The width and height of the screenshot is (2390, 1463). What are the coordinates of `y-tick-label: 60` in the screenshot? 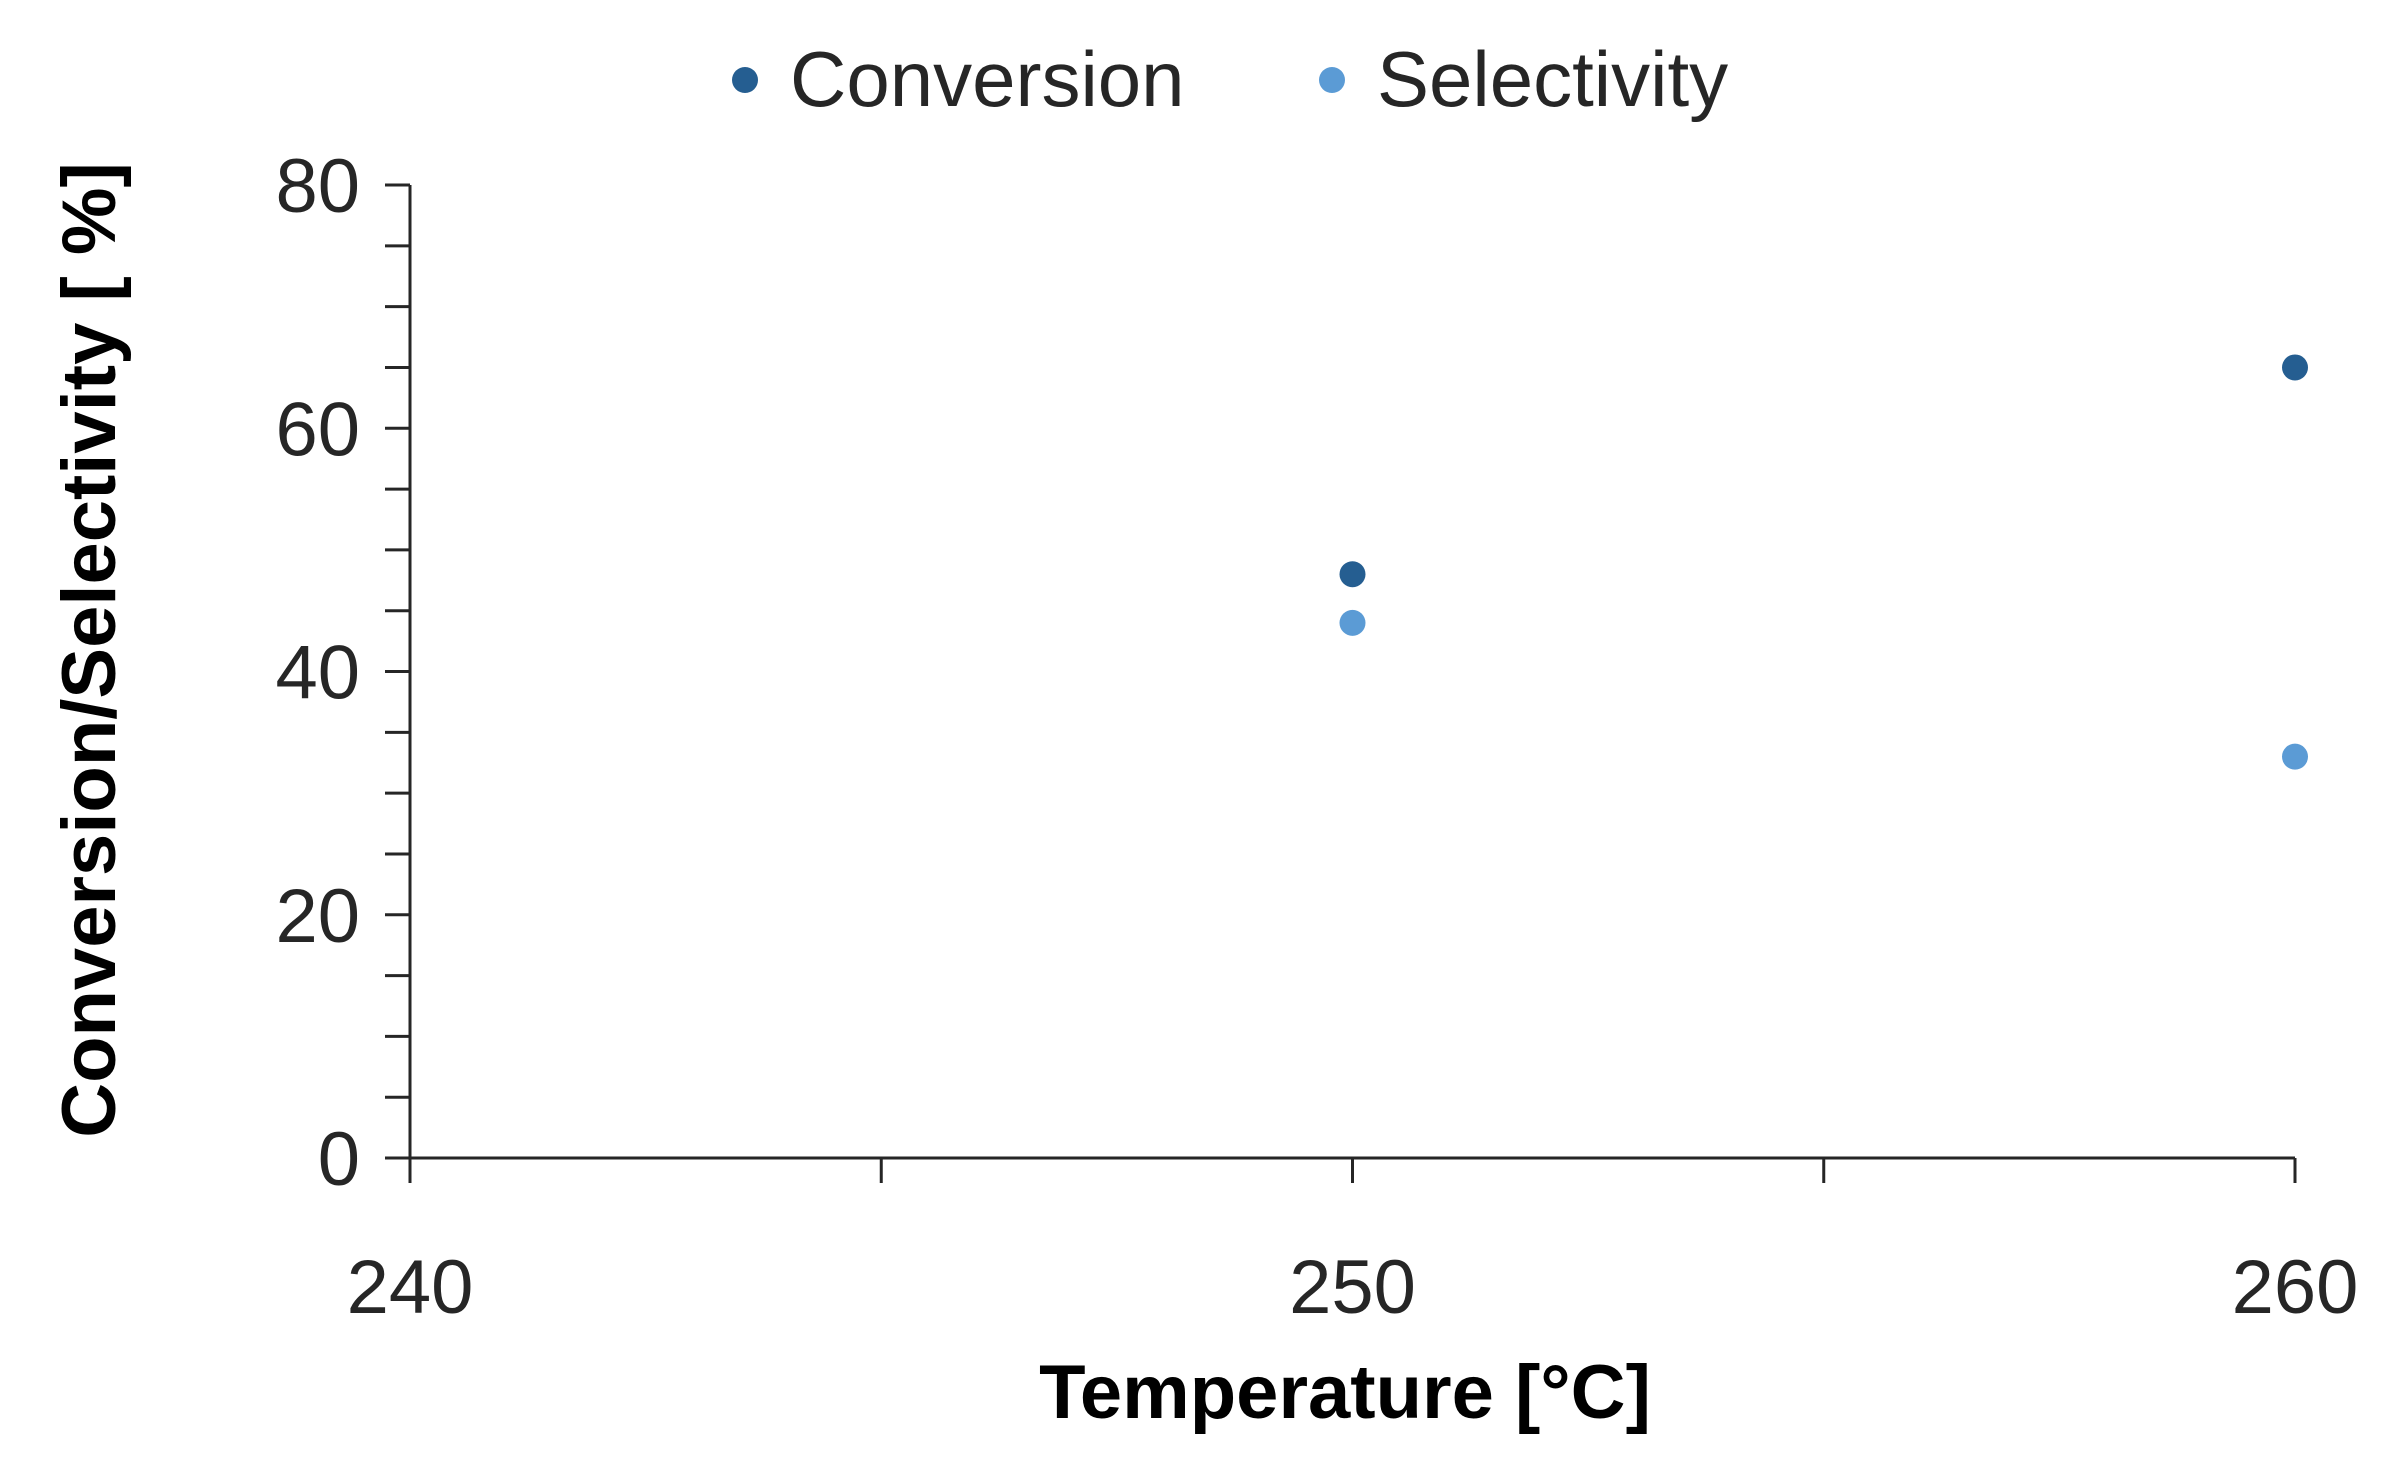 It's located at (317, 429).